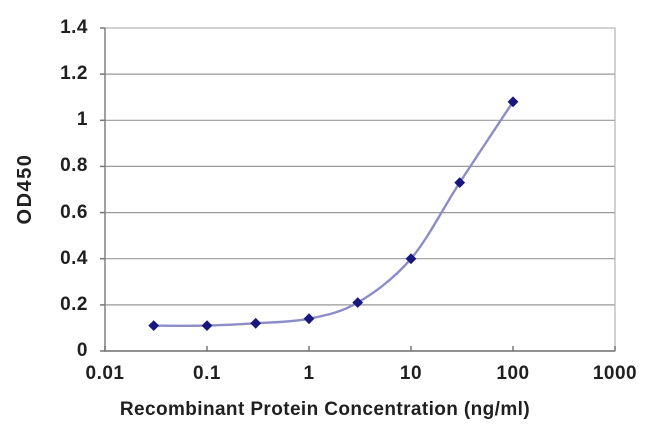 Image resolution: width=650 pixels, height=433 pixels. What do you see at coordinates (411, 373) in the screenshot?
I see `x-tick-label: 10` at bounding box center [411, 373].